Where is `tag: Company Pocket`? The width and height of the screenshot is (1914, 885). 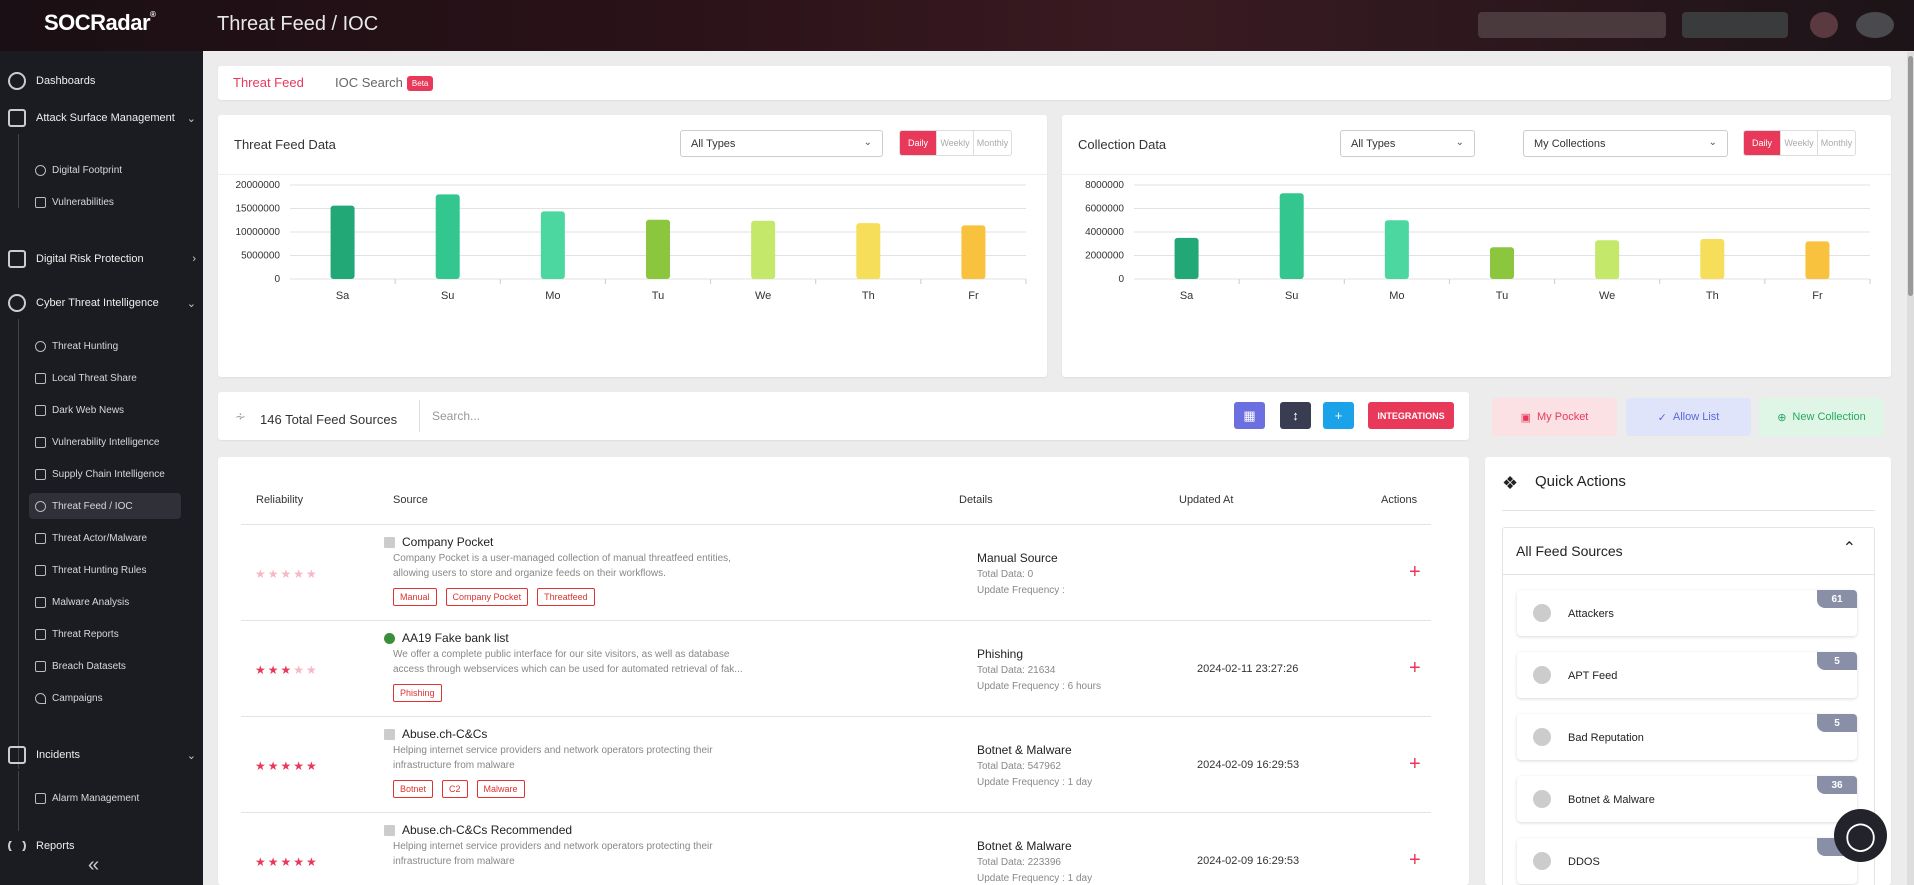 tag: Company Pocket is located at coordinates (487, 597).